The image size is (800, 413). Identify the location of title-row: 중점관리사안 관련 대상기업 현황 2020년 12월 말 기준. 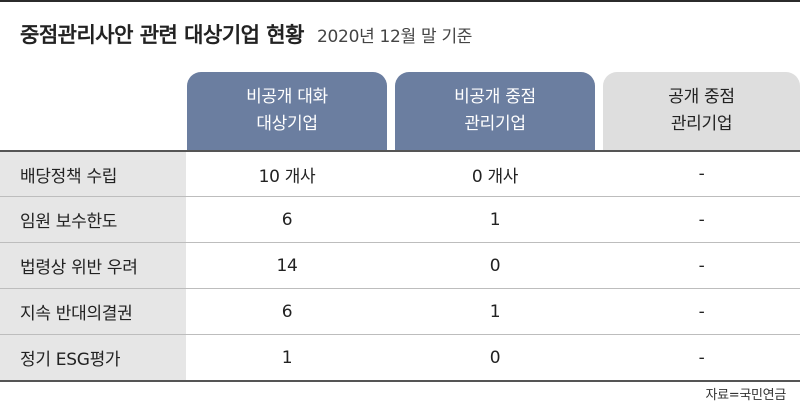
(246, 36).